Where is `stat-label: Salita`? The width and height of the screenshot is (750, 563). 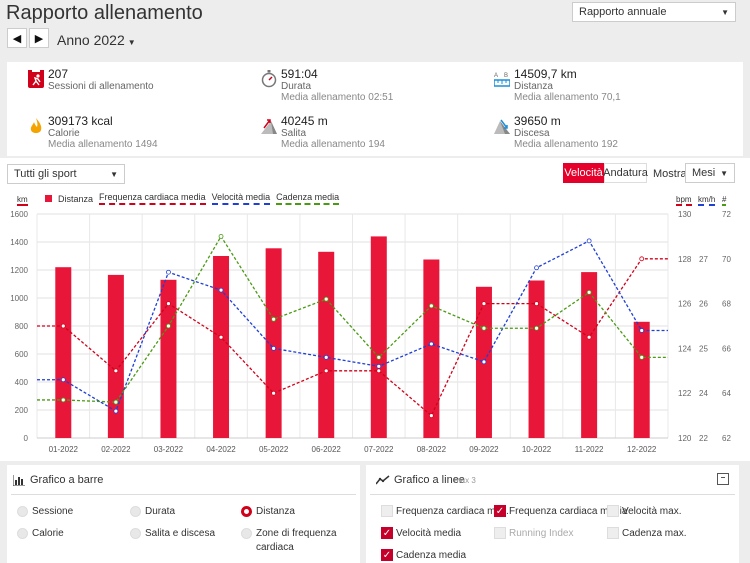
stat-label: Salita is located at coordinates (294, 133).